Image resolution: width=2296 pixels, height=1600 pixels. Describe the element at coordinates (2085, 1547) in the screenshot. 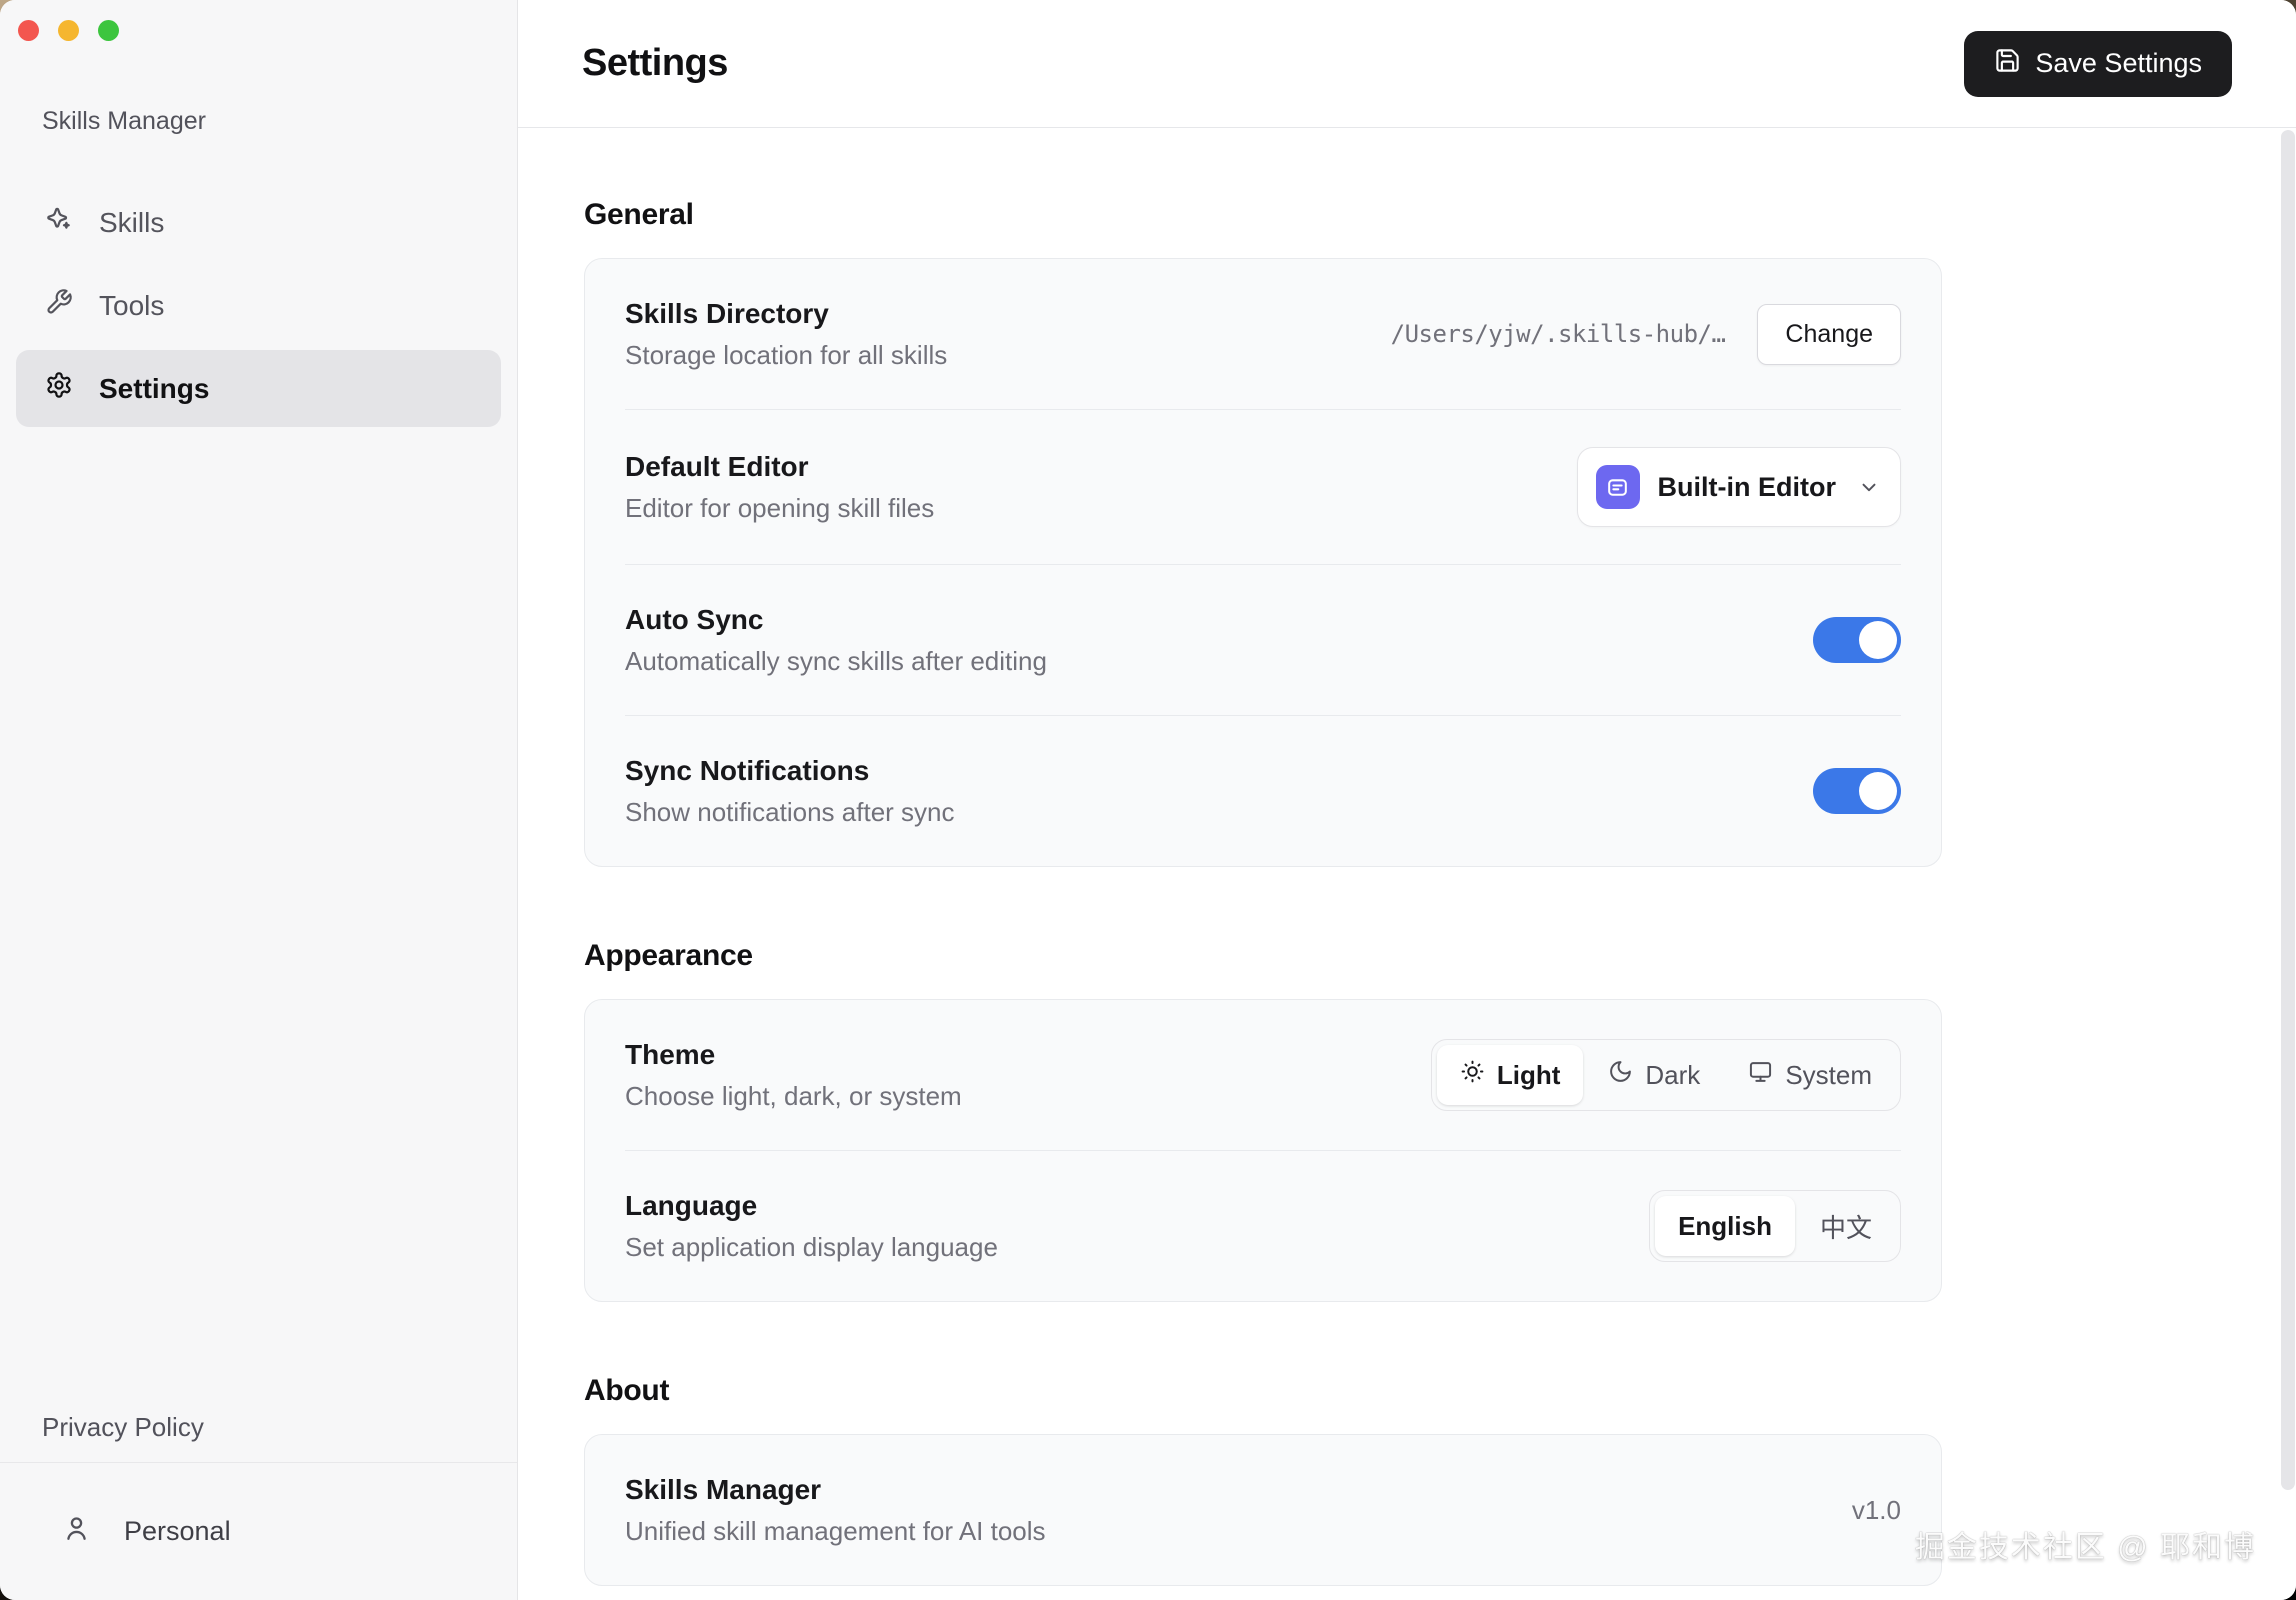

I see `watermark-text: 掘金技术社区 @ 耶和博` at that location.